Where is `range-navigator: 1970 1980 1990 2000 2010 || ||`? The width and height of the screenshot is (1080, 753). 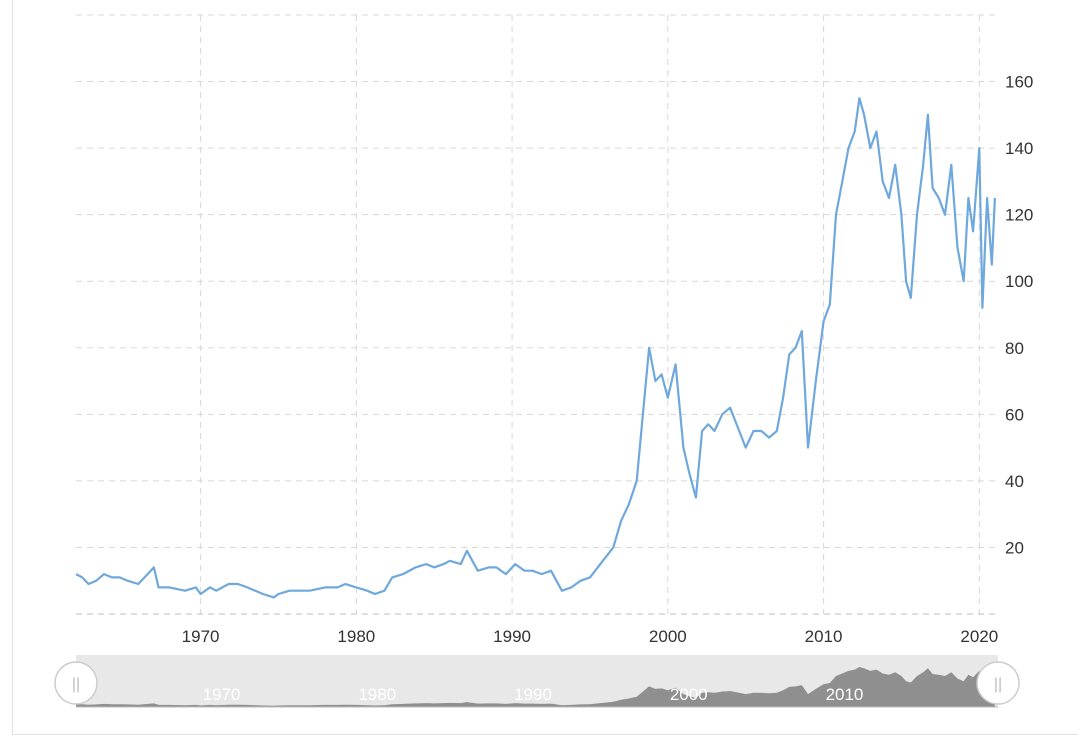
range-navigator: 1970 1980 1990 2000 2010 || || is located at coordinates (537, 681).